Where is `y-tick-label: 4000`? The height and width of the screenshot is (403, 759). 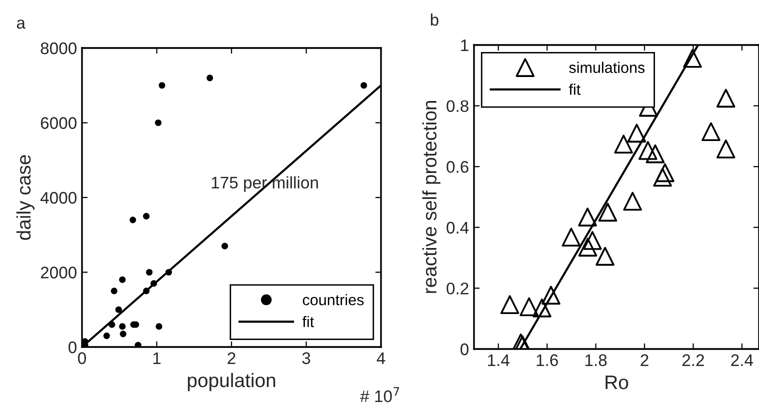 y-tick-label: 4000 is located at coordinates (58, 198).